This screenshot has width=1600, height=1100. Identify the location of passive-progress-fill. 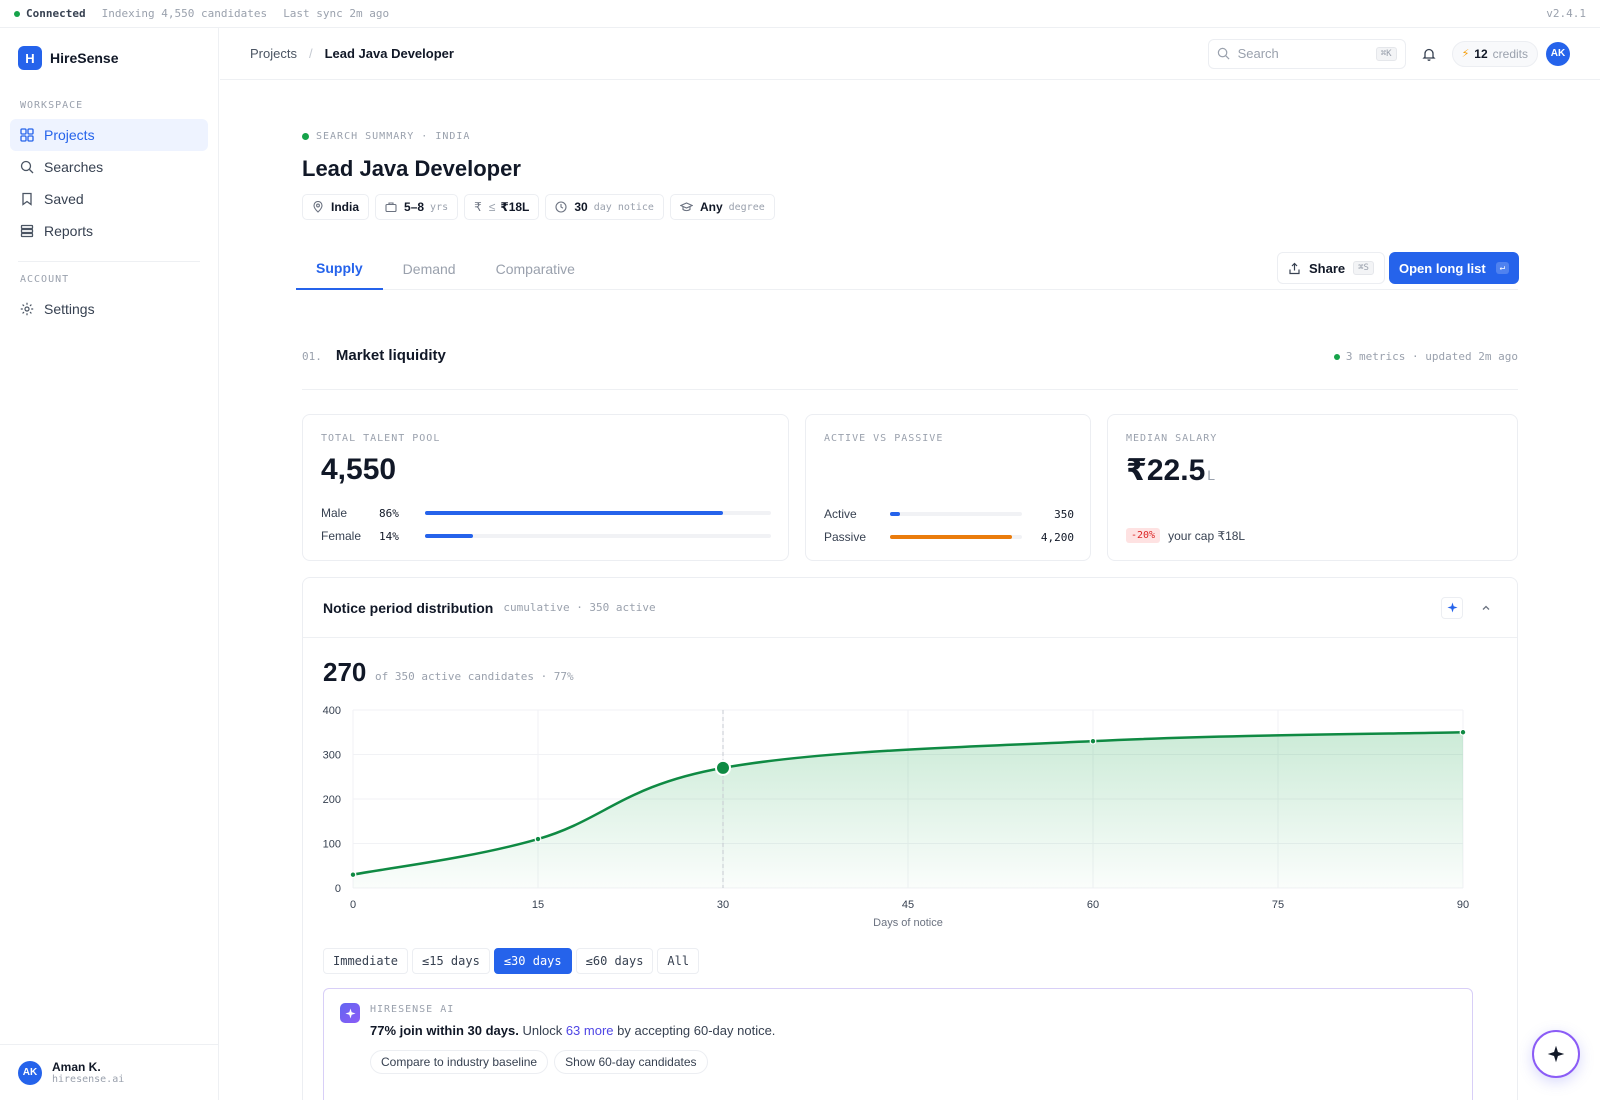
(951, 537).